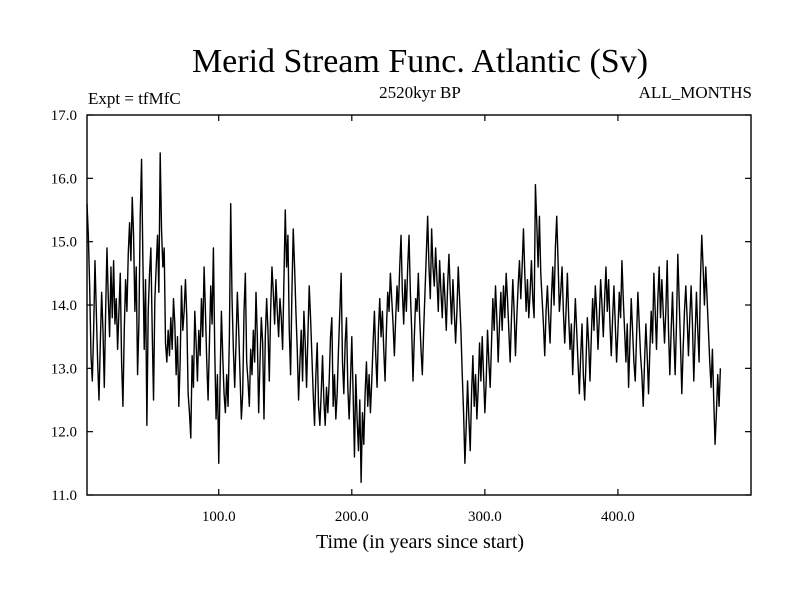 The height and width of the screenshot is (600, 800). Describe the element at coordinates (485, 517) in the screenshot. I see `x-tick-label: 300.0` at that location.